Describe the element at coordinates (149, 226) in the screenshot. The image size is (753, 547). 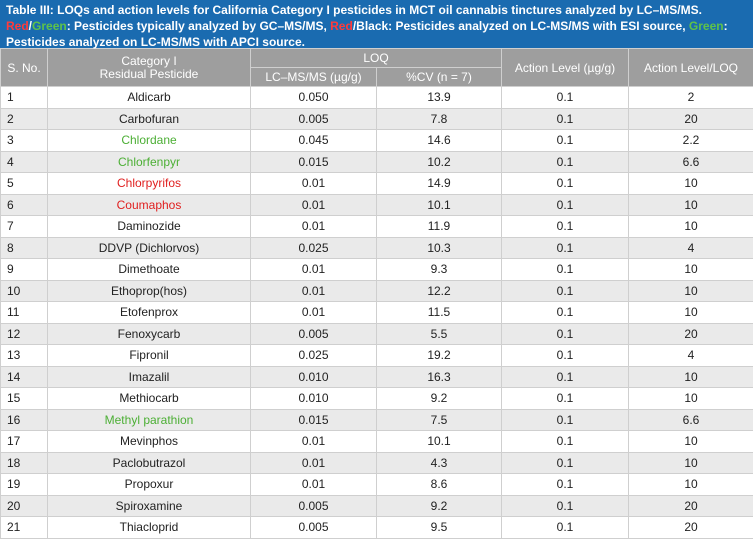
I see `row-pesticide-name: Daminozide` at that location.